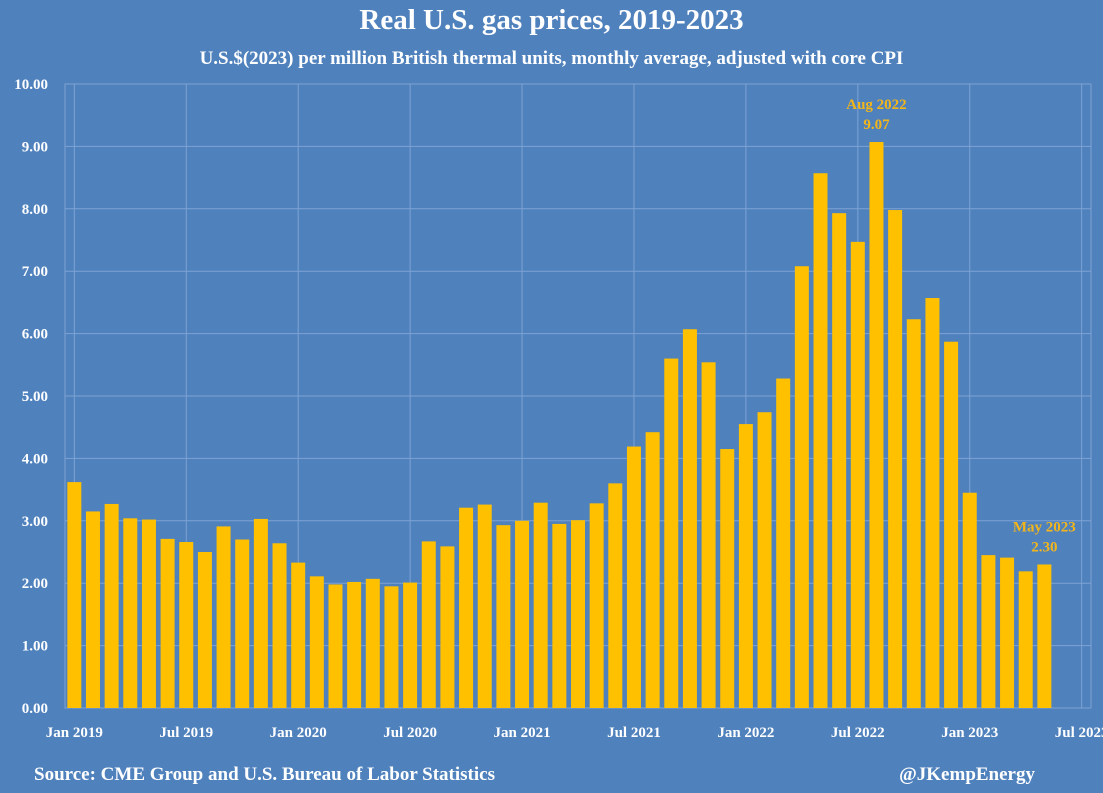 The height and width of the screenshot is (793, 1103). Describe the element at coordinates (35, 709) in the screenshot. I see `y-tick-label: 0.00` at that location.